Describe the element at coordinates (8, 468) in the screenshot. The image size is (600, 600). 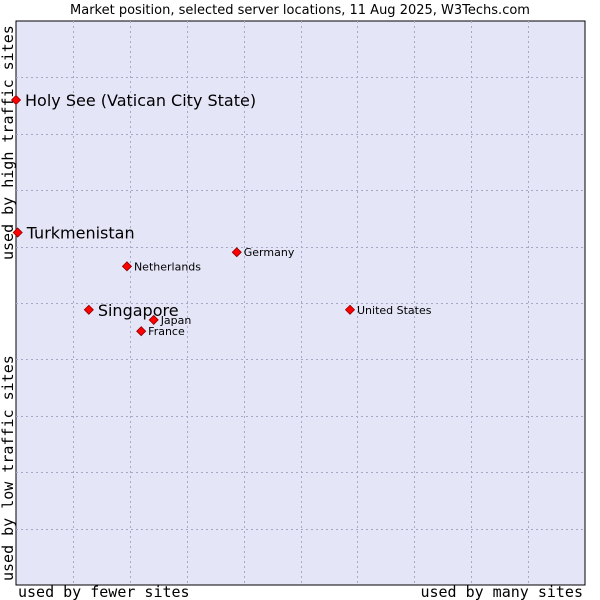
I see `y-axis-label-bottom: used by low traffic sites` at that location.